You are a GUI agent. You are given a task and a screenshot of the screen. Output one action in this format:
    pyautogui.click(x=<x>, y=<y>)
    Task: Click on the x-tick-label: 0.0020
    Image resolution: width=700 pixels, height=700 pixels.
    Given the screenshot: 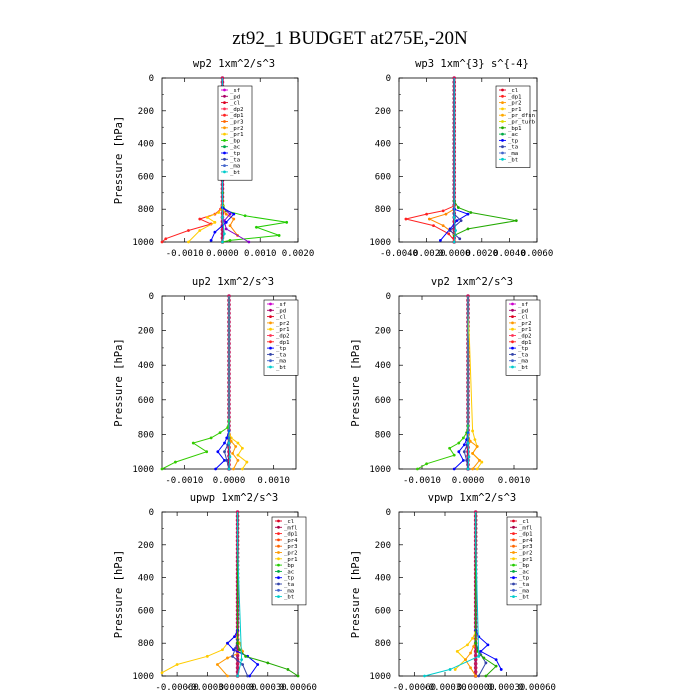 What is the action you would take?
    pyautogui.click(x=298, y=254)
    